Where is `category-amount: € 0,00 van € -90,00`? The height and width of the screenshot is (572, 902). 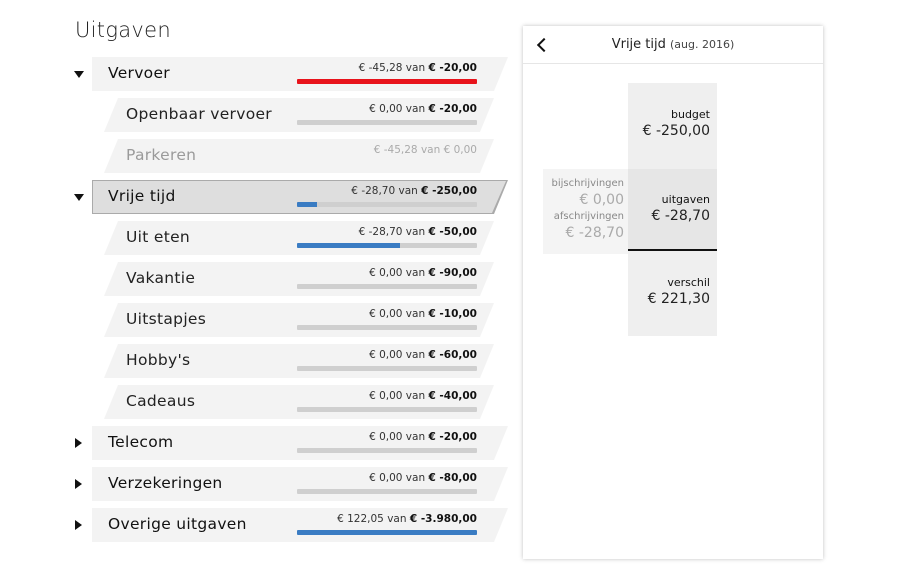 category-amount: € 0,00 van € -90,00 is located at coordinates (377, 273).